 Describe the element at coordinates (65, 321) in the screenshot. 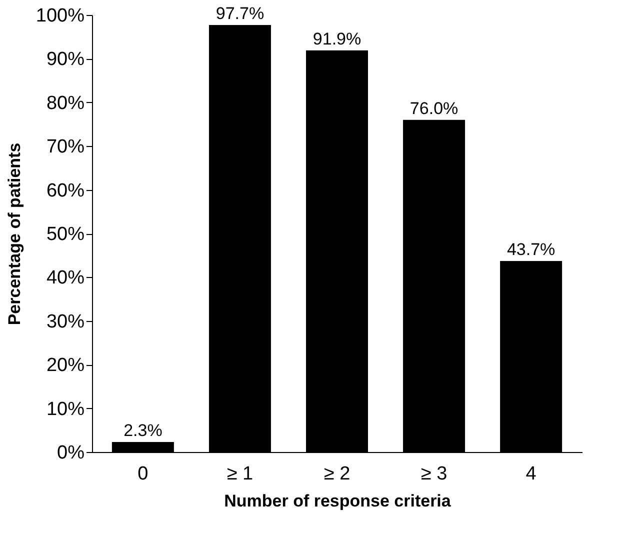

I see `y-tick-label: 30%` at that location.